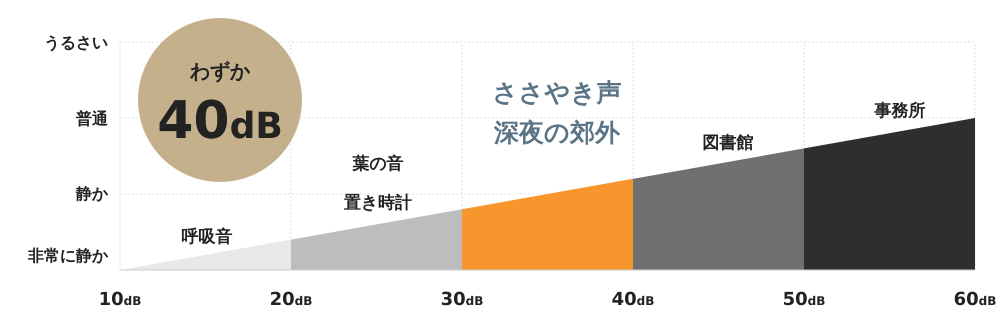 The image size is (1000, 331). I want to click on text: ささやき声, so click(557, 92).